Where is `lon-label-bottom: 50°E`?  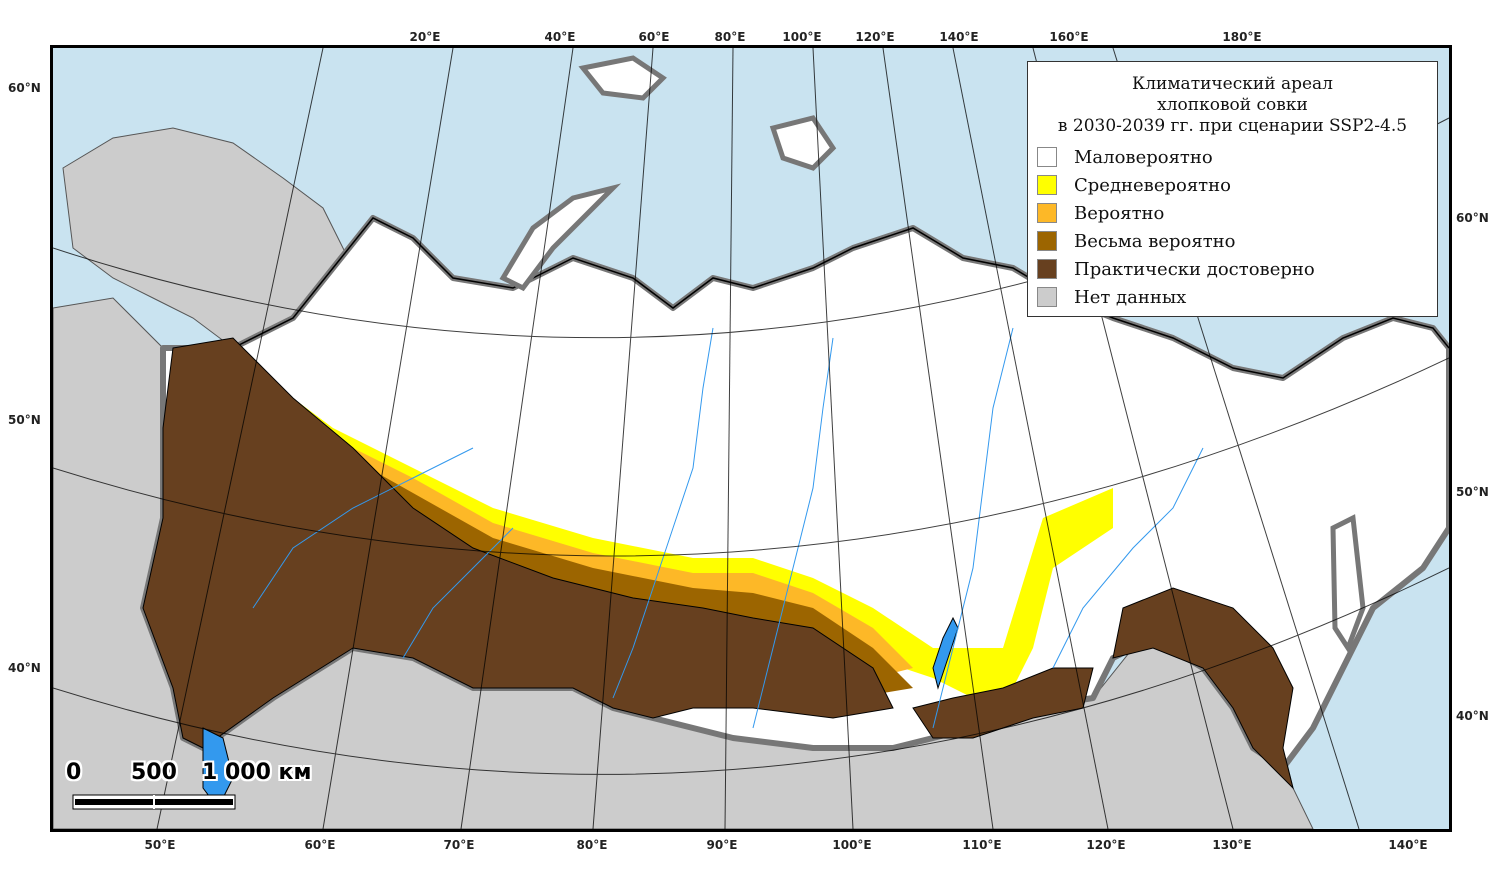 lon-label-bottom: 50°E is located at coordinates (160, 845).